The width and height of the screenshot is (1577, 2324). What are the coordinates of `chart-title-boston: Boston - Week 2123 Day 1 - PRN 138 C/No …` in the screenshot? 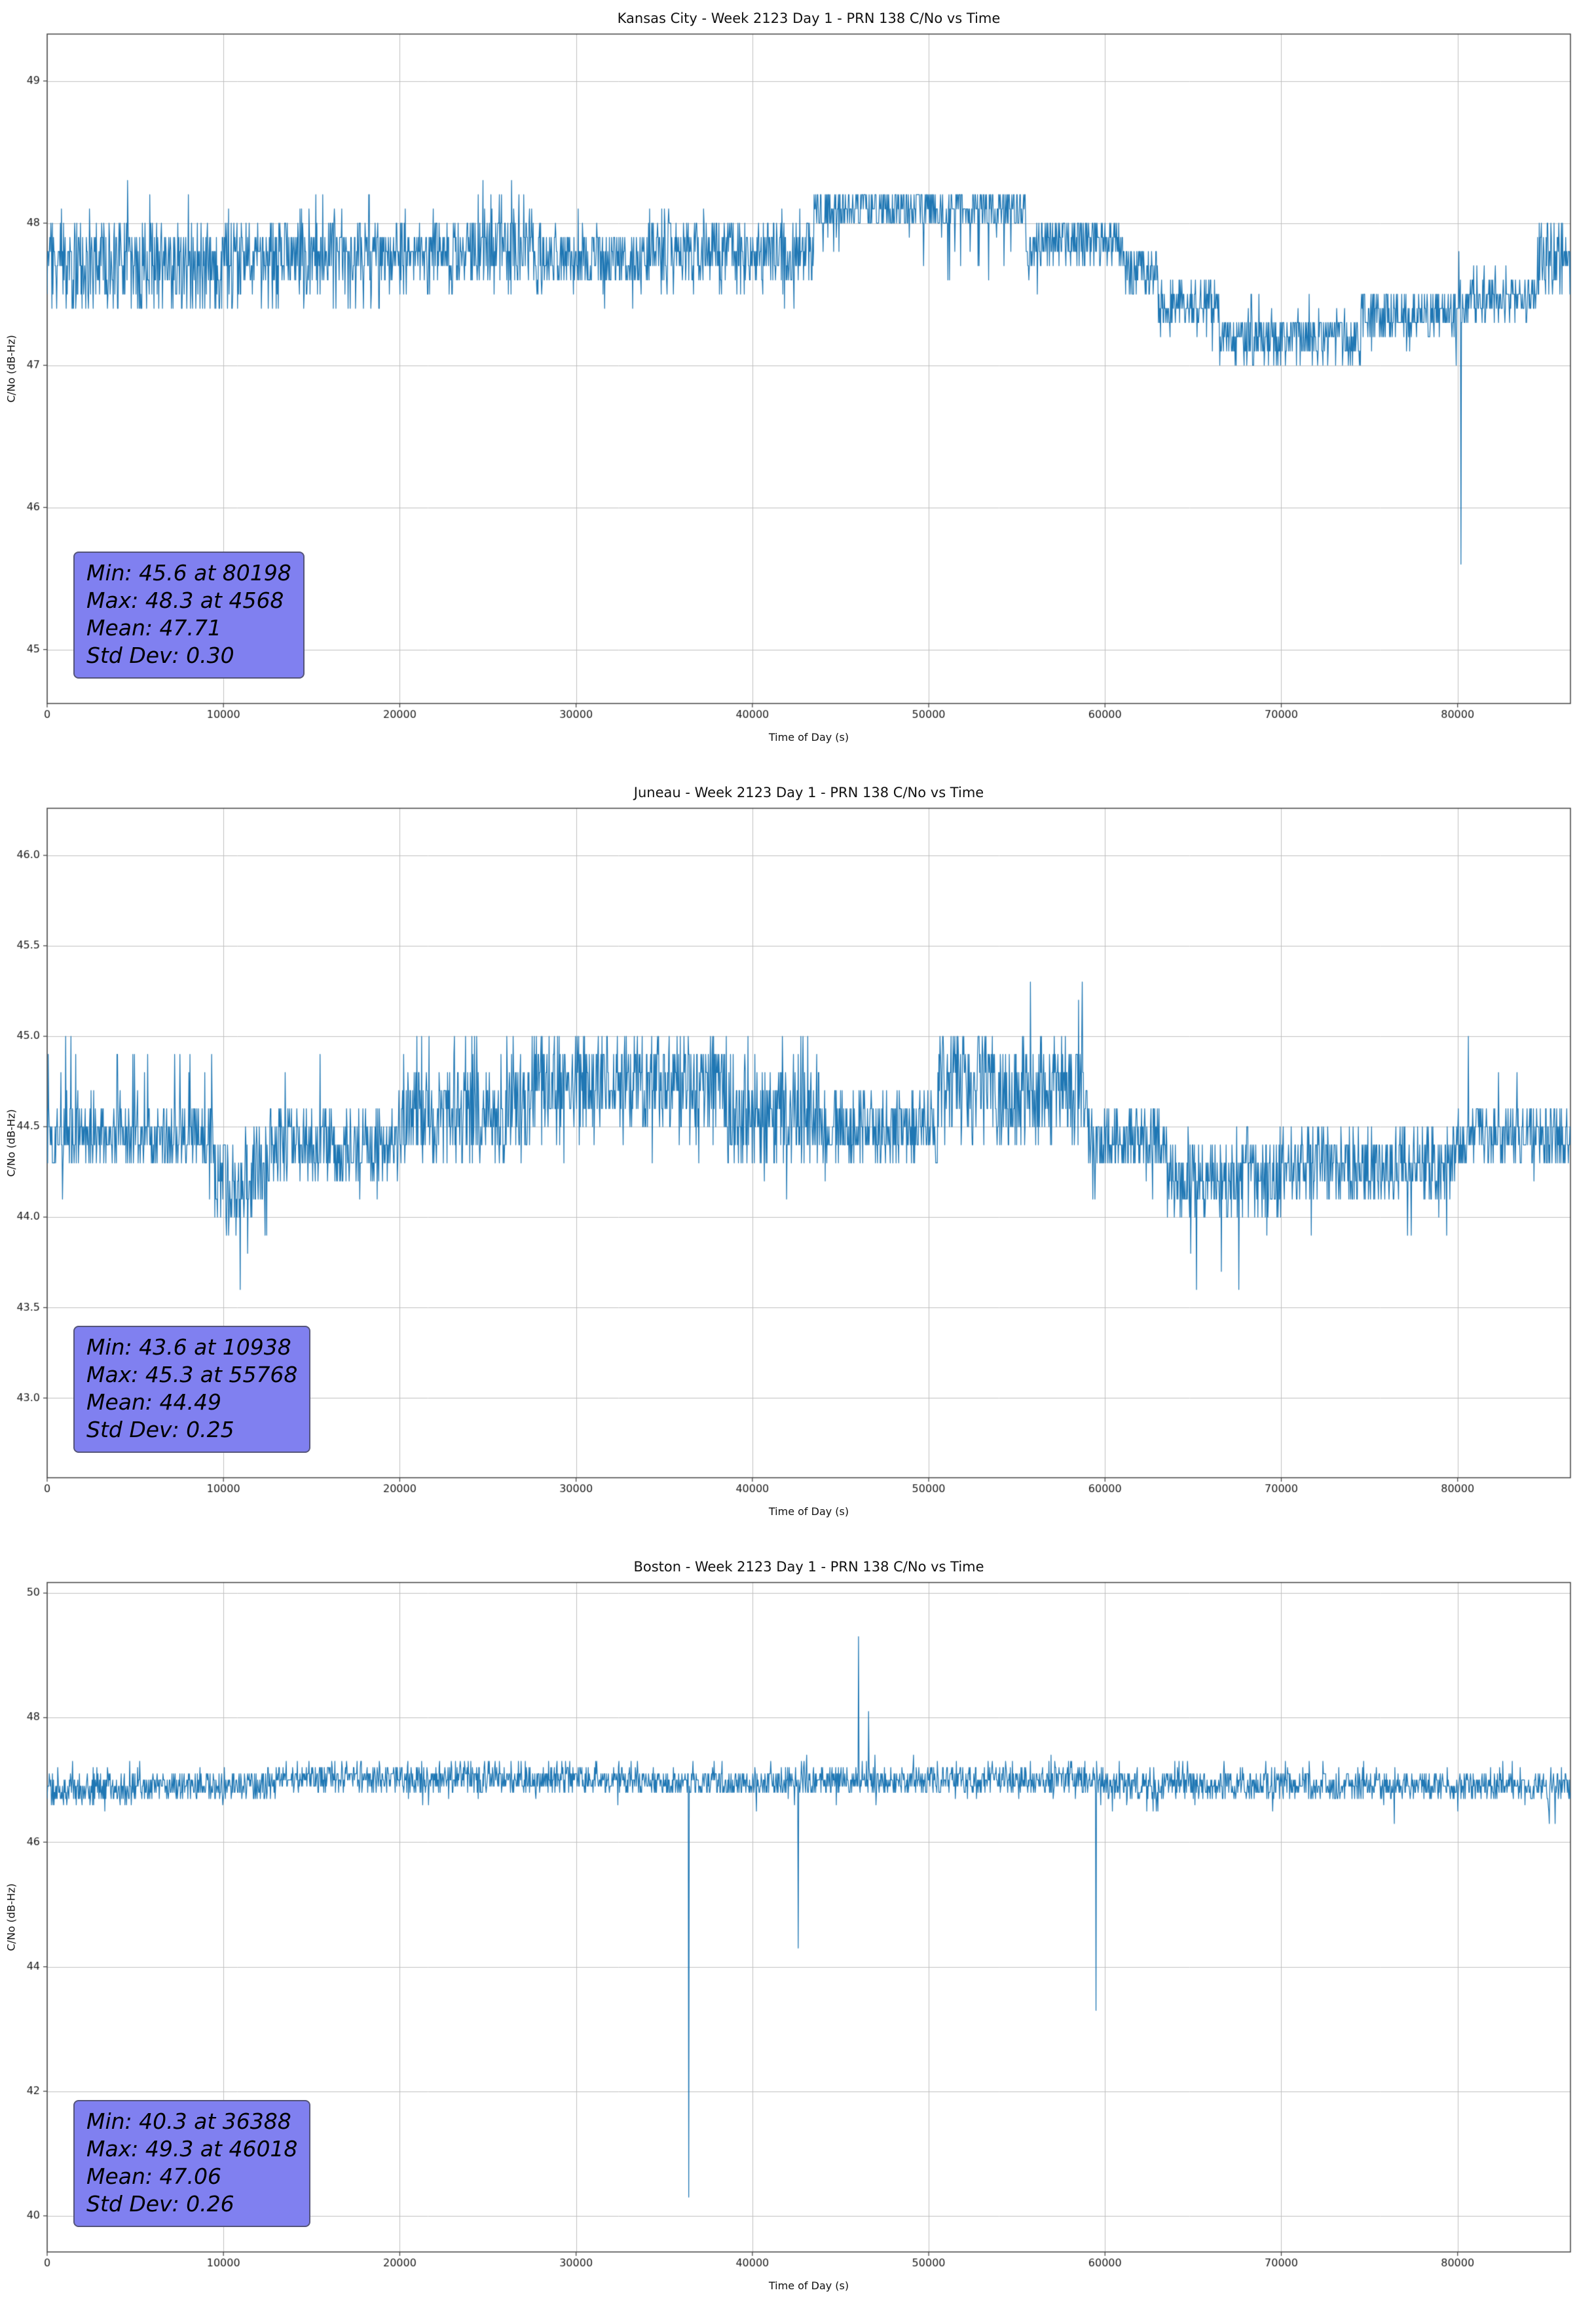 It's located at (808, 1567).